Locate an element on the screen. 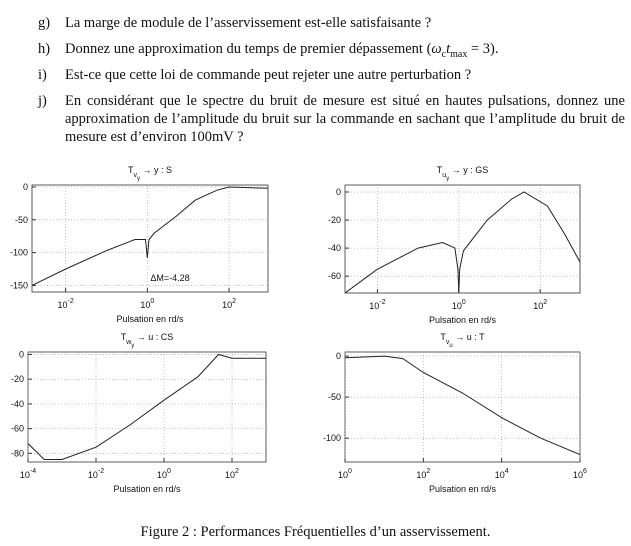  chart-title: Twy → u : CS is located at coordinates (147, 340).